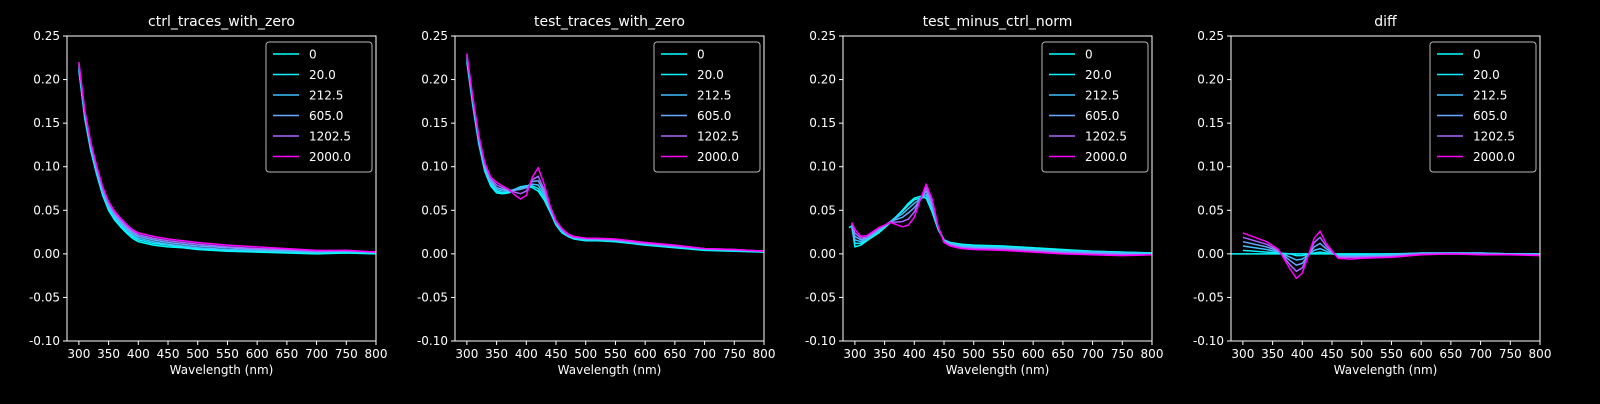 The image size is (1600, 404). What do you see at coordinates (46, 80) in the screenshot?
I see `y-tick-label: 0.20` at bounding box center [46, 80].